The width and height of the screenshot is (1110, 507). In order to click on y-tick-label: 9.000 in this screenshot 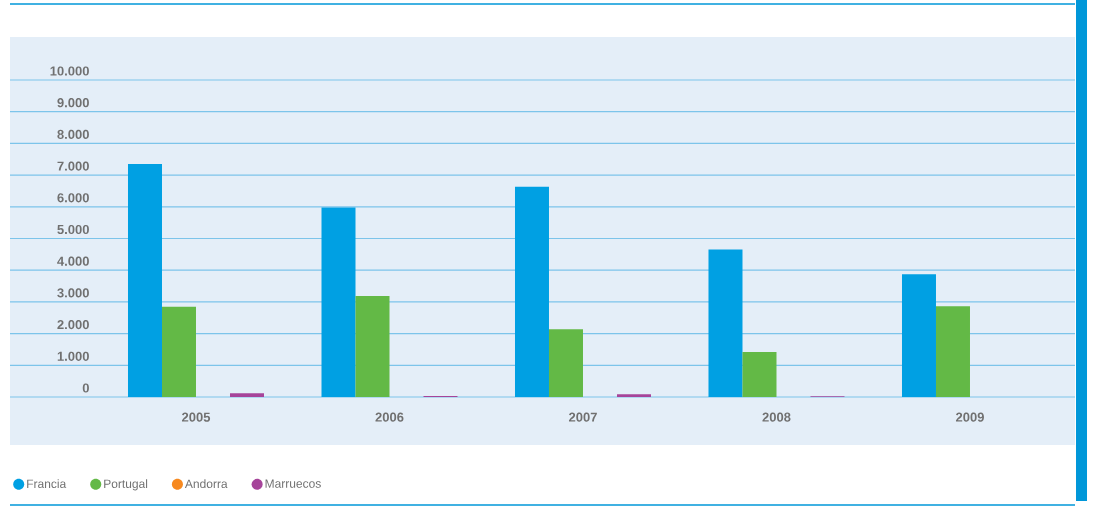, I will do `click(73, 103)`.